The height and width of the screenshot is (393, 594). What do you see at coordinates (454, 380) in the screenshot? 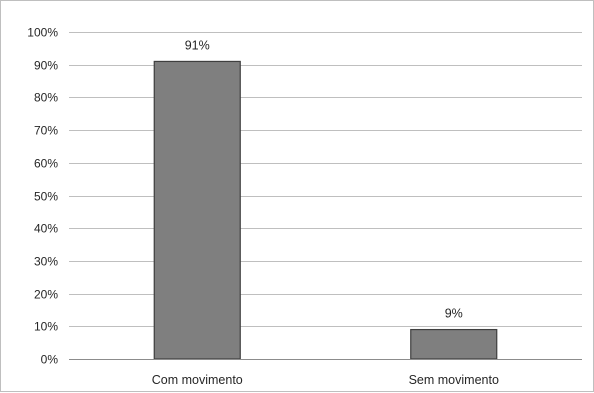
I see `category-label: Sem movimento` at bounding box center [454, 380].